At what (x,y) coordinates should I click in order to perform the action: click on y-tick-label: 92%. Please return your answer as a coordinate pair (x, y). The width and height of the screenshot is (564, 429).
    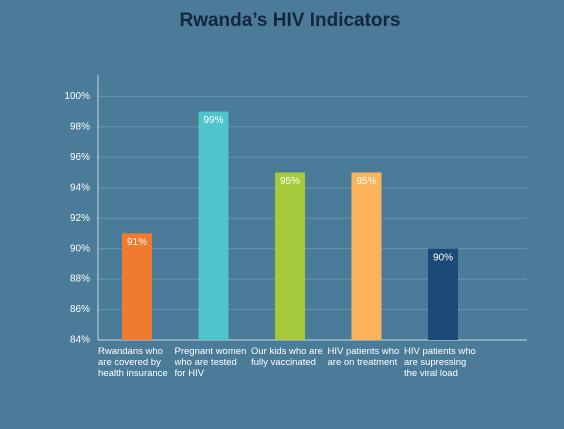
    Looking at the image, I should click on (80, 218).